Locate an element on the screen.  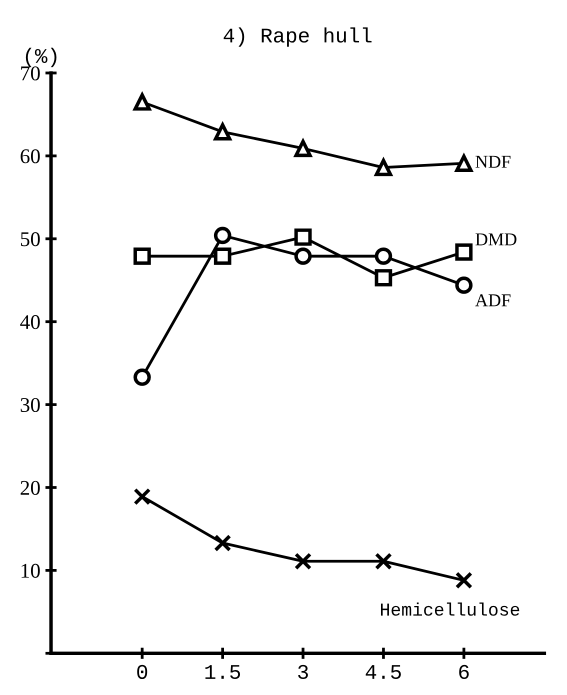
x-tick-label: 4.5 is located at coordinates (383, 672).